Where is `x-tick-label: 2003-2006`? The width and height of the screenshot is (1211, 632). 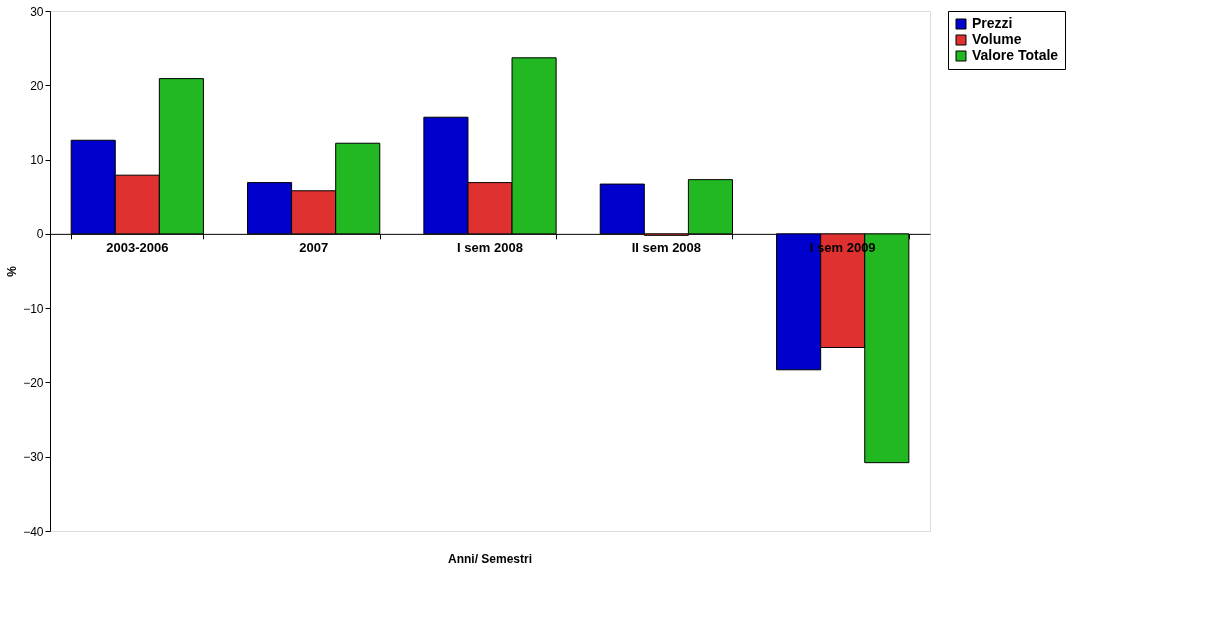
x-tick-label: 2003-2006 is located at coordinates (137, 247).